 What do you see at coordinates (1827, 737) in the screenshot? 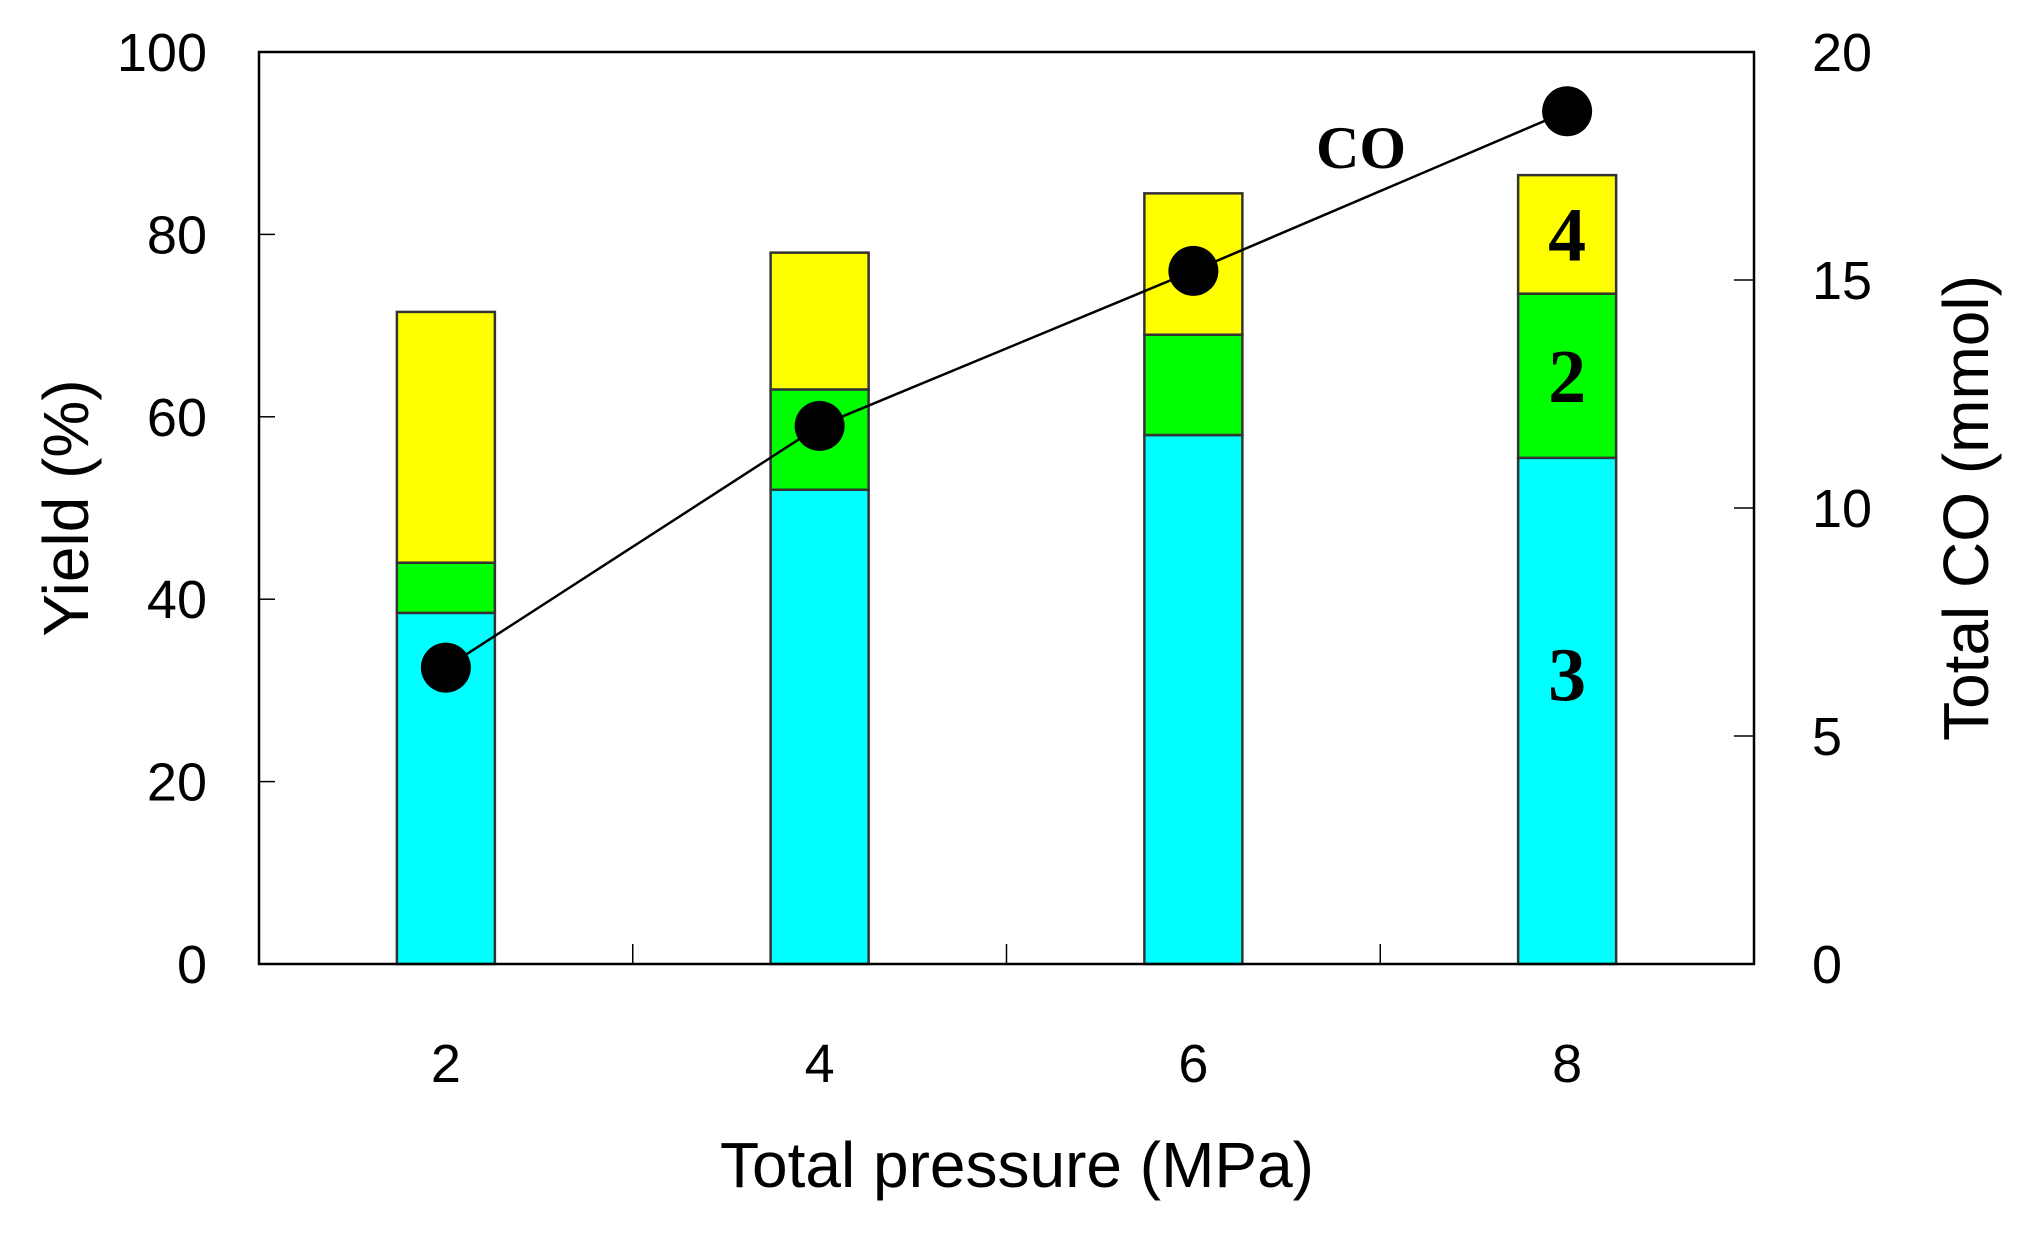
I see `y2-tick-label: 5` at bounding box center [1827, 737].